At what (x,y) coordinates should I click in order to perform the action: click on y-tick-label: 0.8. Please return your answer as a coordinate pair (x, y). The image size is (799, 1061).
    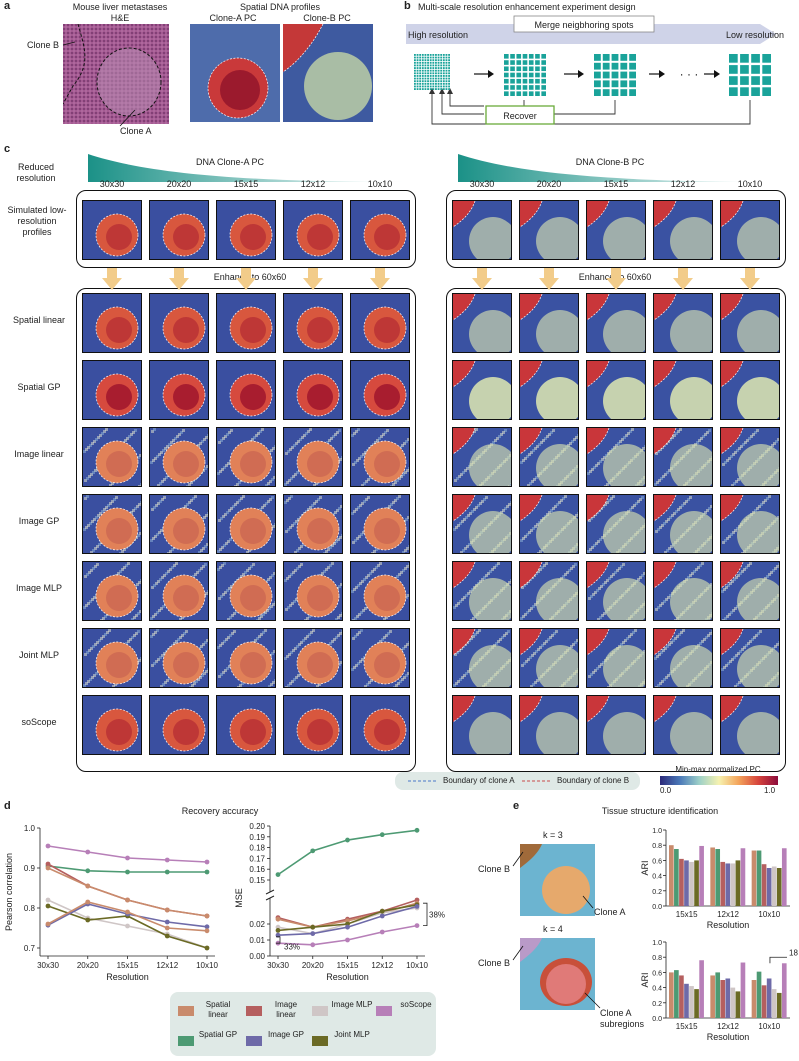
    Looking at the image, I should click on (657, 958).